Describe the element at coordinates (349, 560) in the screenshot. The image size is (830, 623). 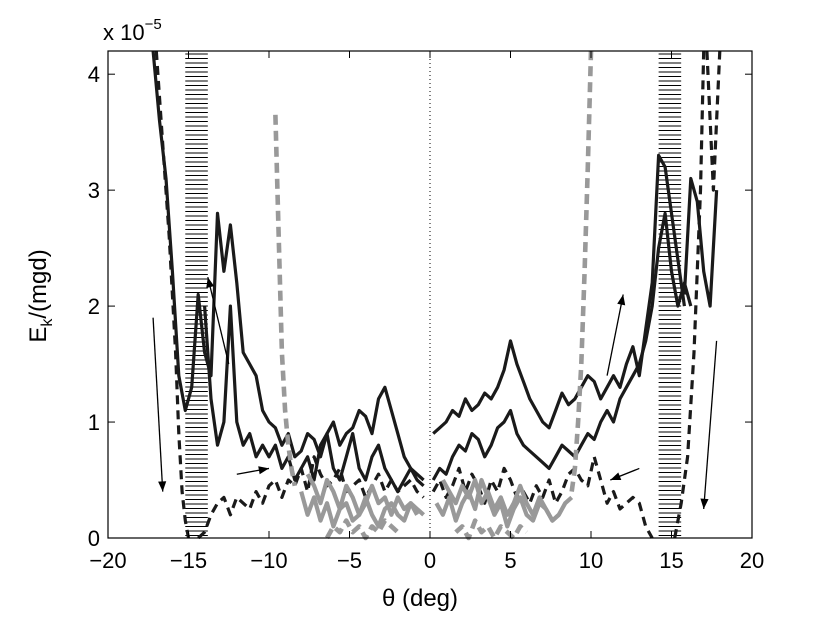
I see `x-tick-label: −5` at that location.